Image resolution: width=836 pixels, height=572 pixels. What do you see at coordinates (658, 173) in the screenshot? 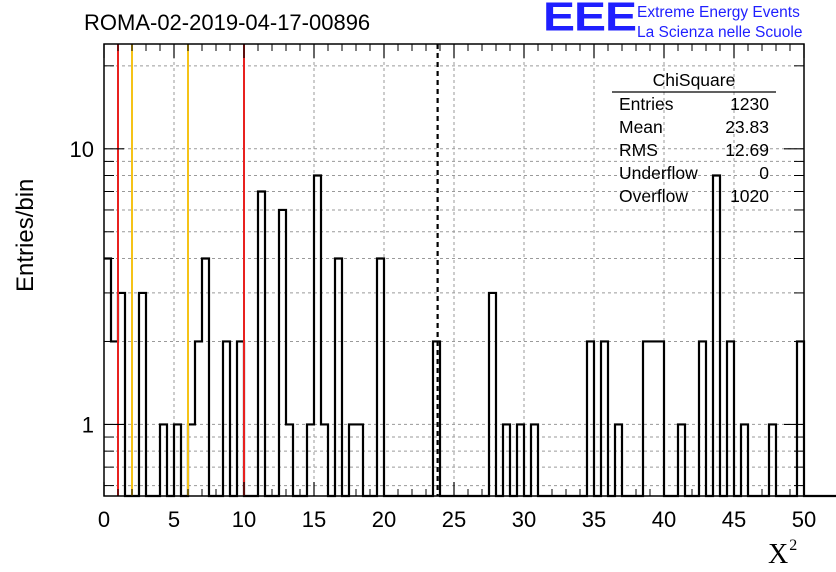
I see `stats-row-label: Underflow` at bounding box center [658, 173].